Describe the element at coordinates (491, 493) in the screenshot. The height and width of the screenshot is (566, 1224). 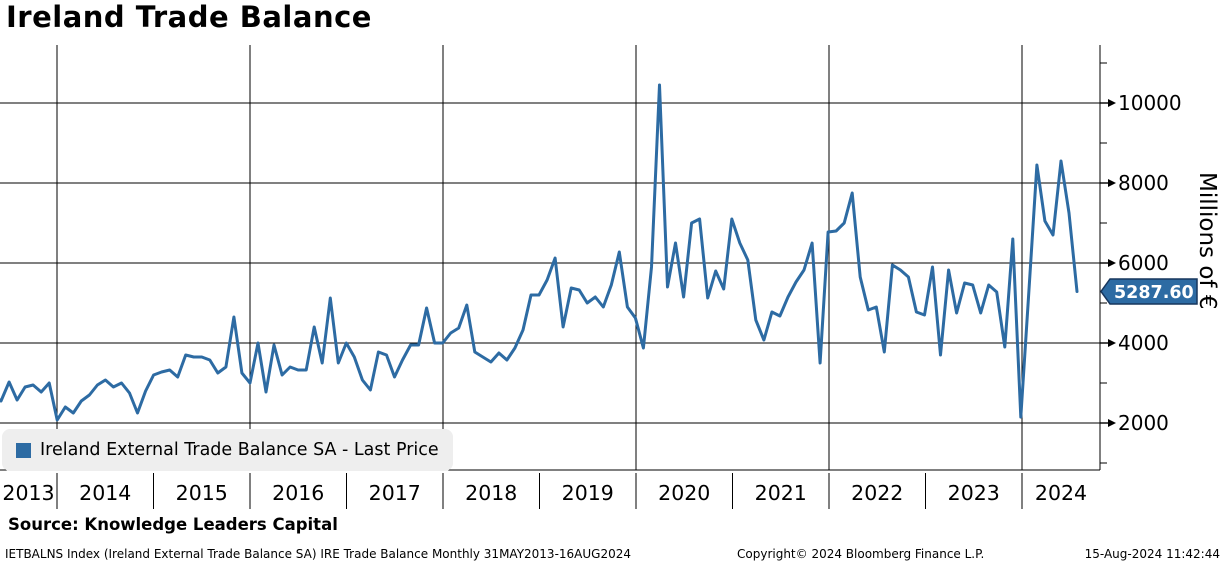
I see `x-axis-tick-label: 2018` at that location.